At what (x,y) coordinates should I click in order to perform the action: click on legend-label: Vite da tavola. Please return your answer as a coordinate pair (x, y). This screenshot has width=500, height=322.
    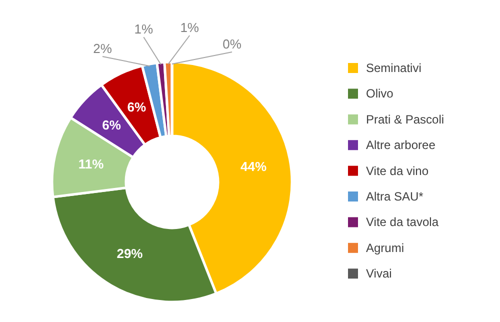
    Looking at the image, I should click on (402, 222).